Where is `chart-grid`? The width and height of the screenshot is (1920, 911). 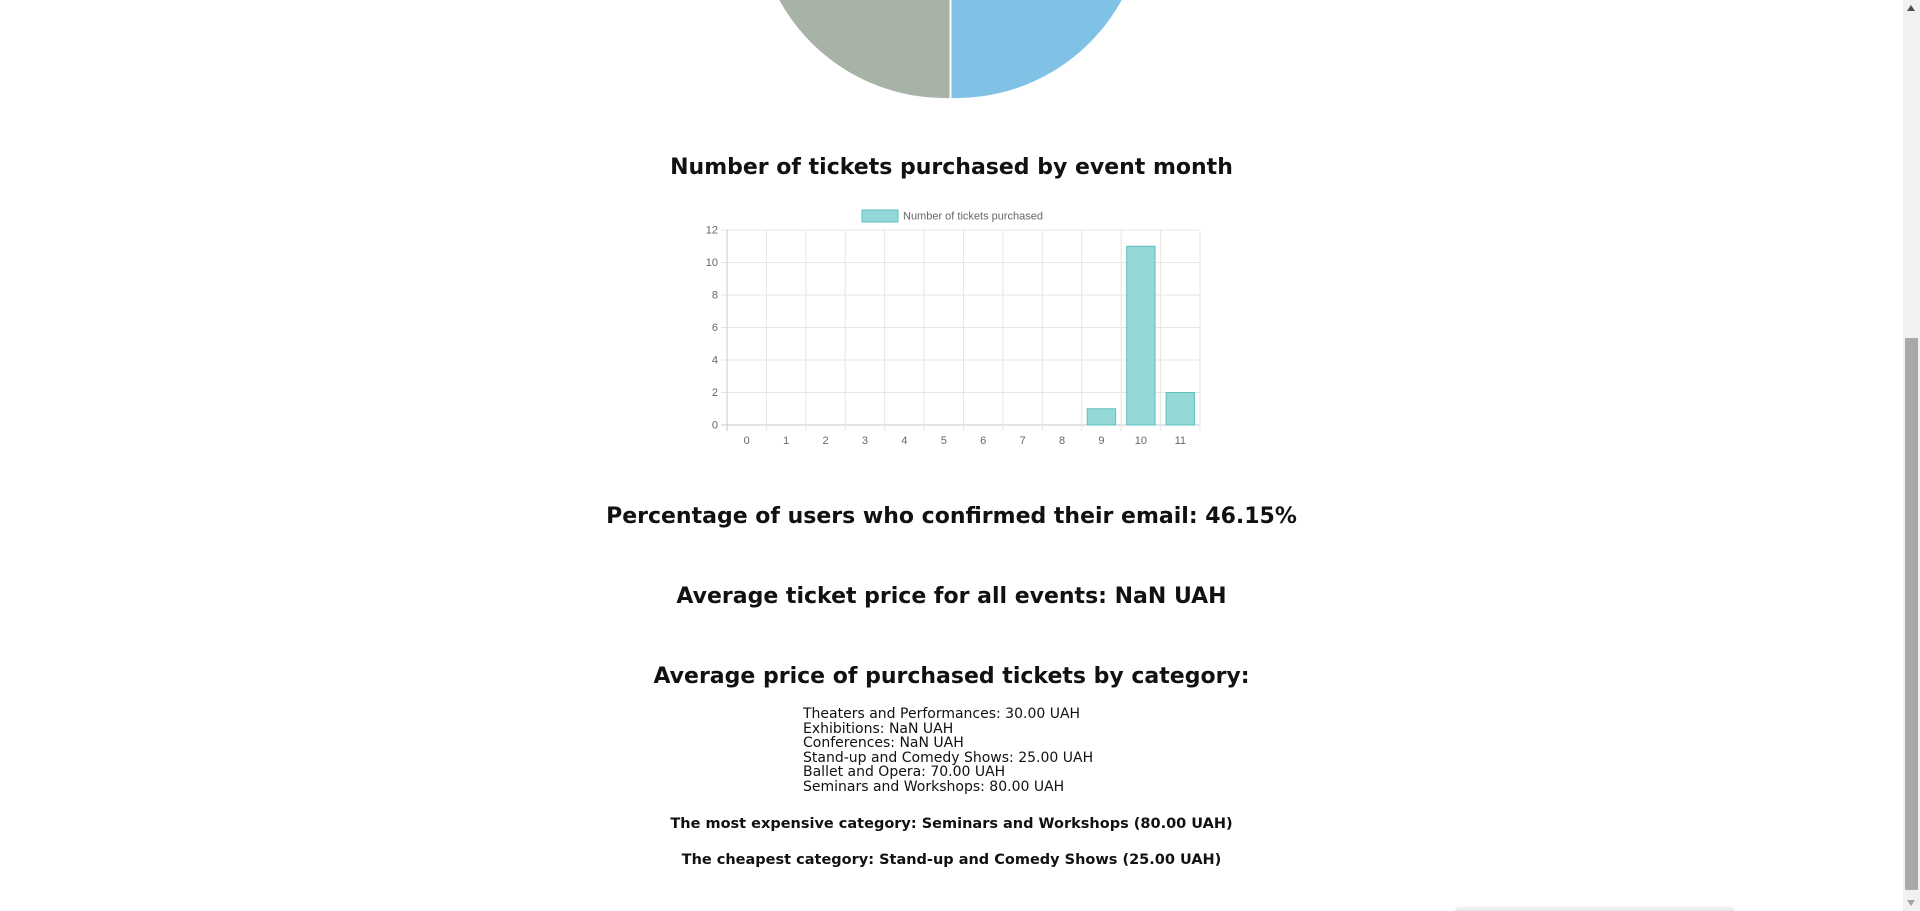 chart-grid is located at coordinates (961, 330).